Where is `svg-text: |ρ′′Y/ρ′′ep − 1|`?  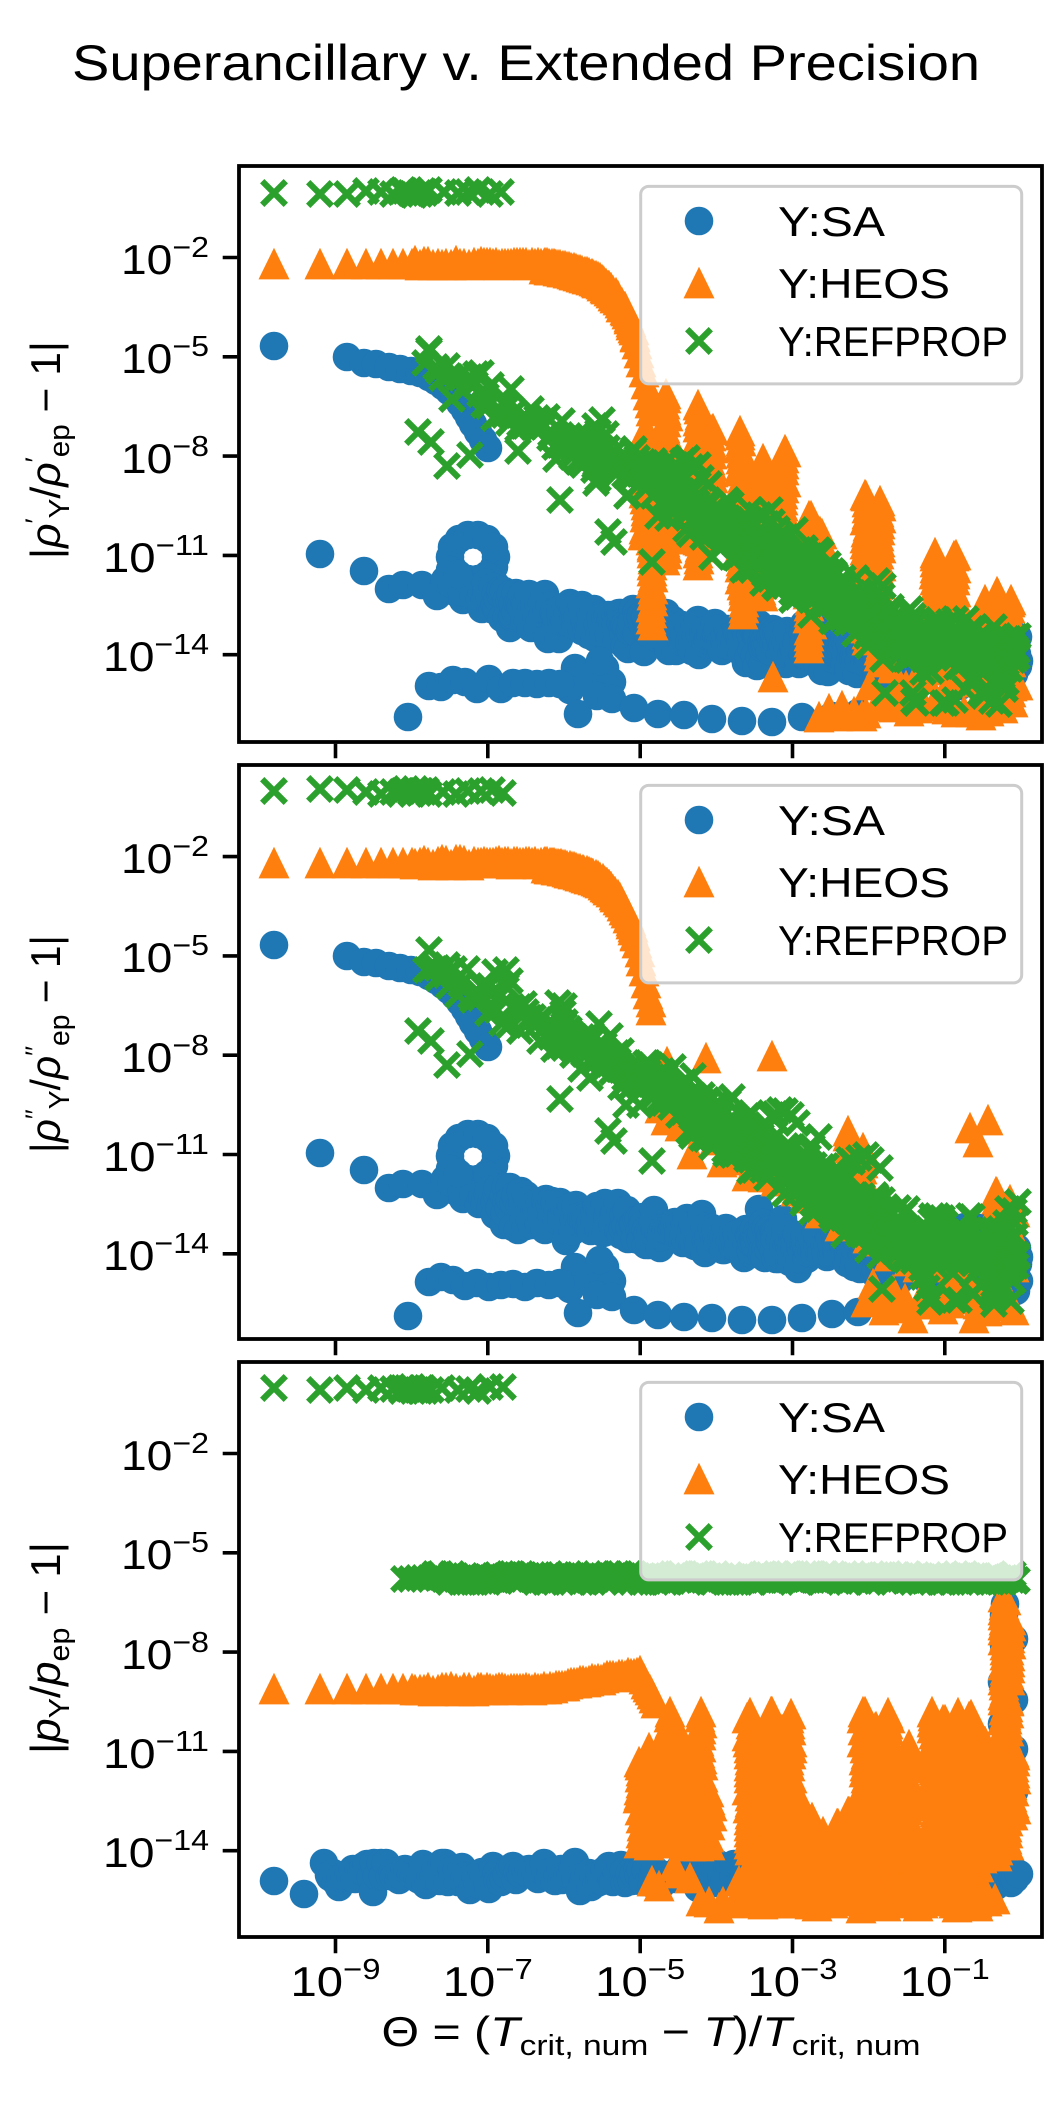
svg-text: |ρ′′Y/ρ′′ep − 1| is located at coordinates (48, 1044).